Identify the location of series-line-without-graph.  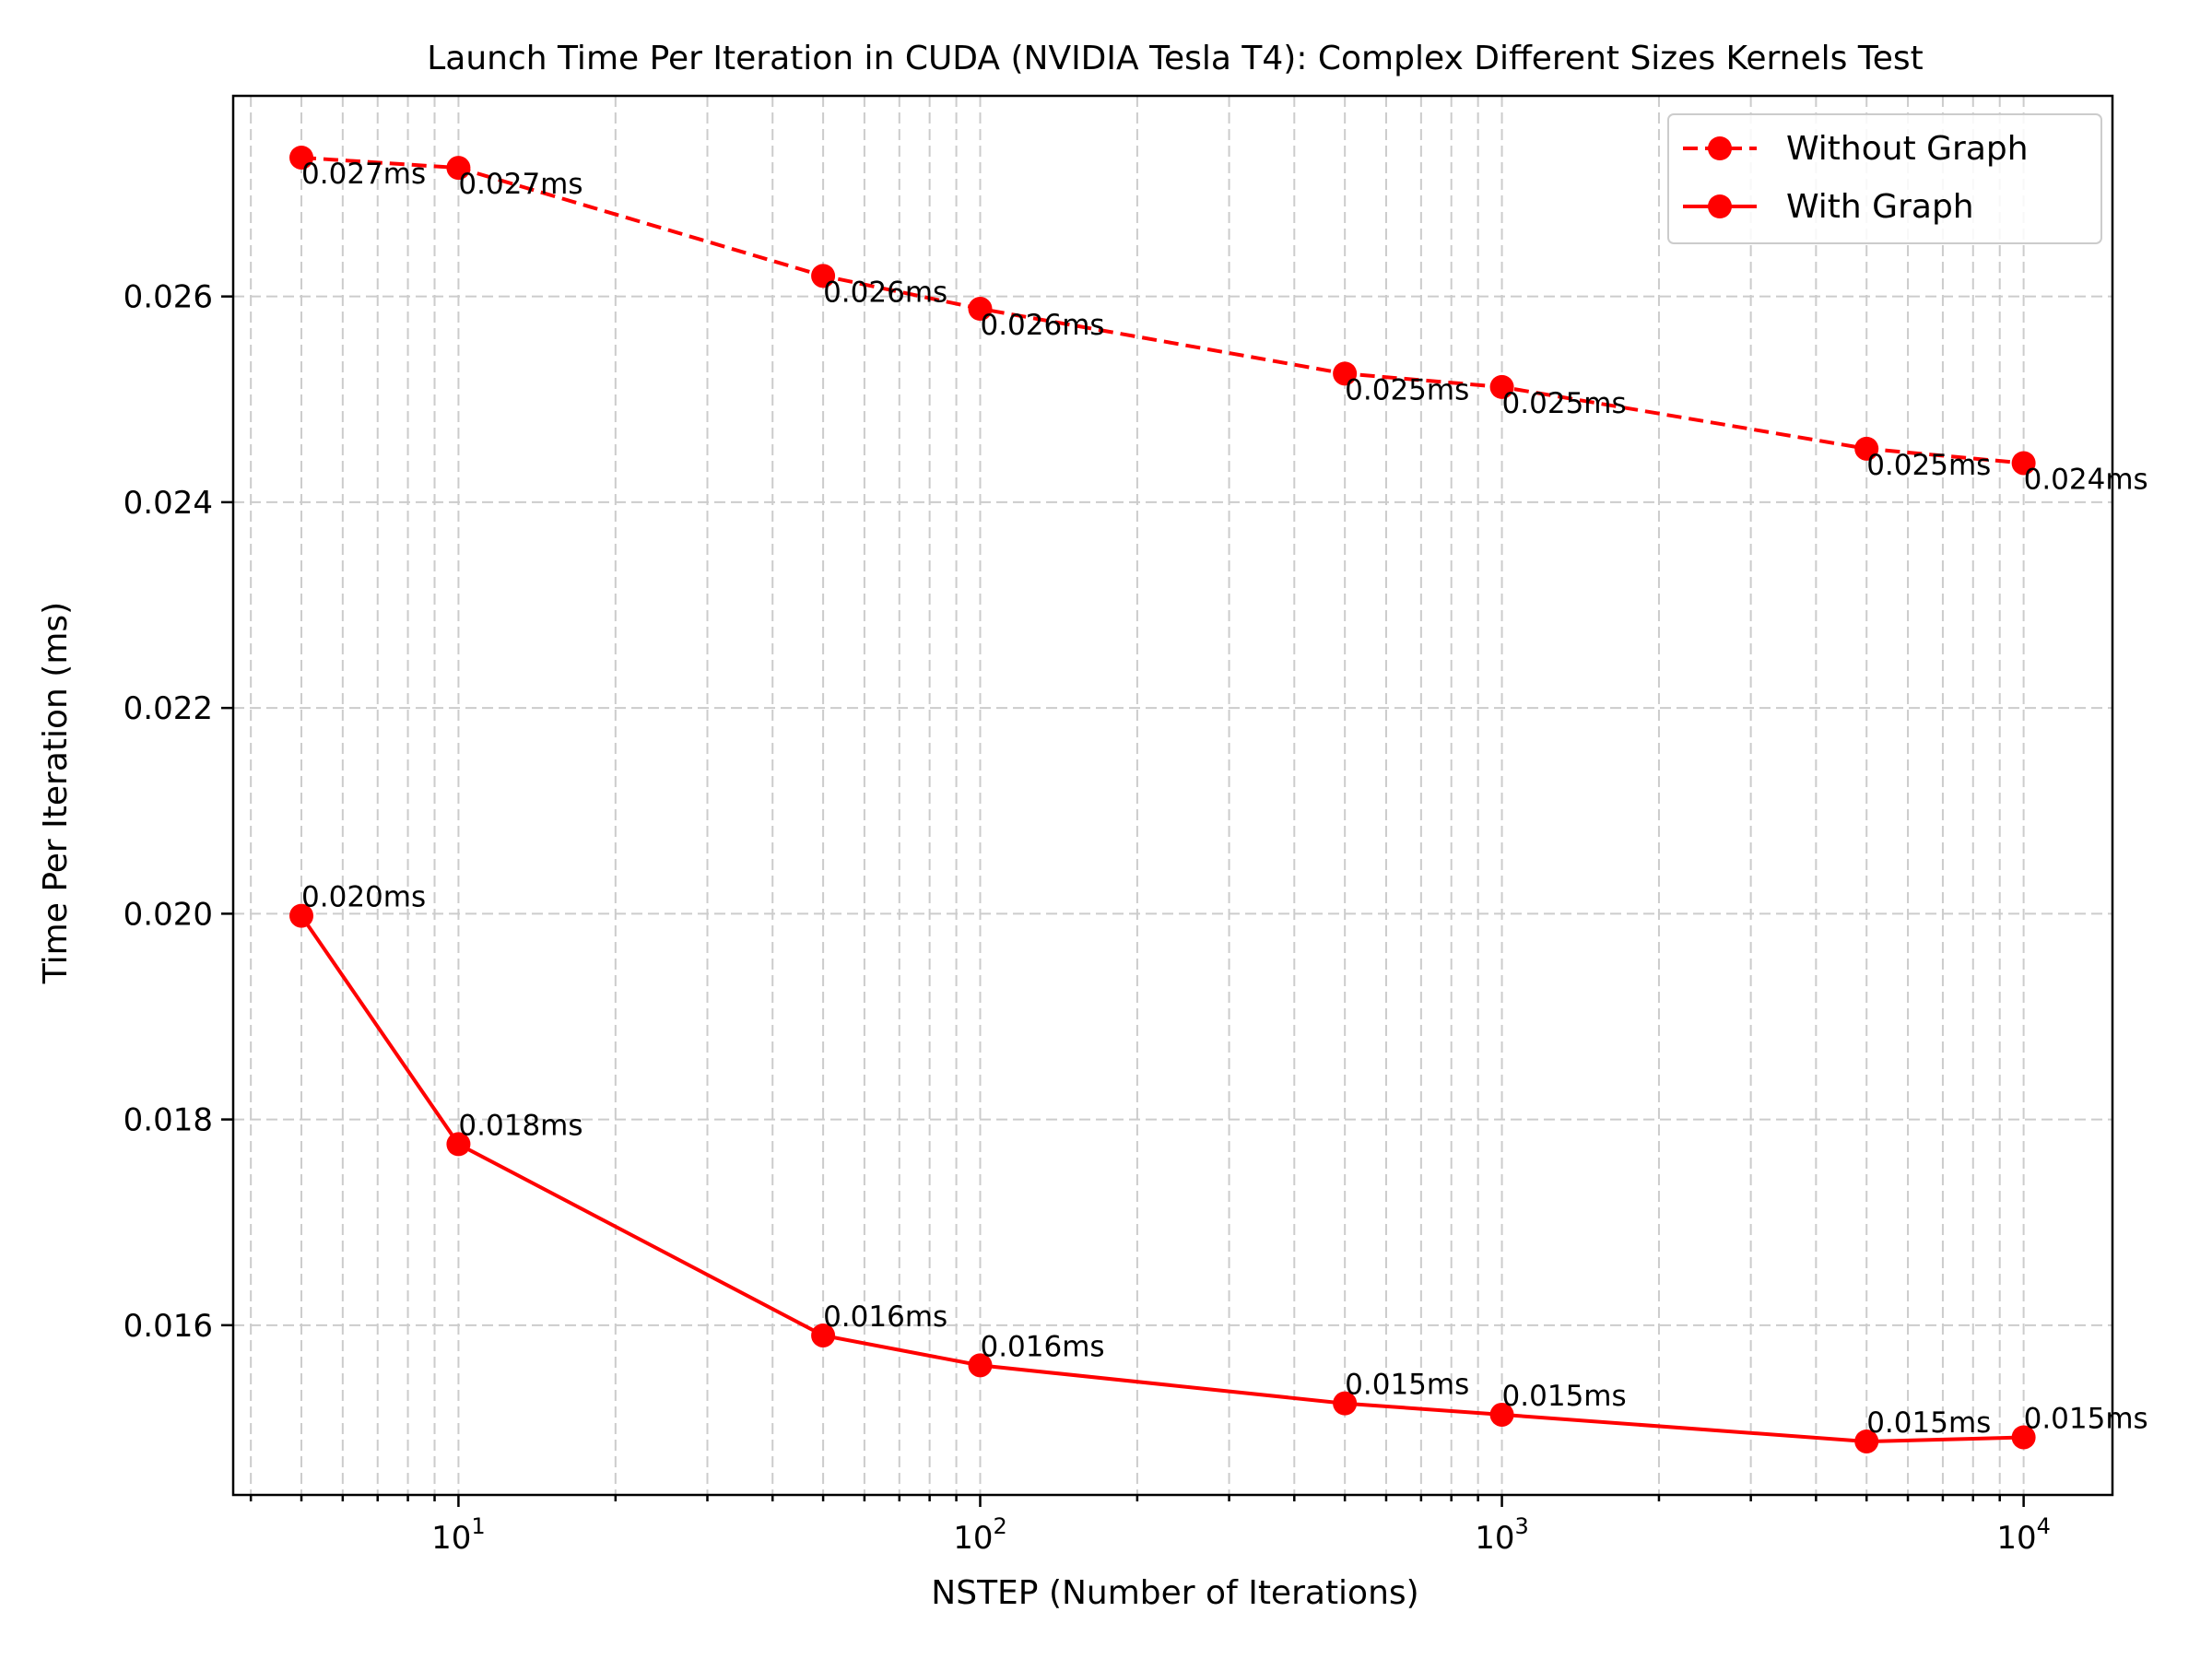
(1162, 310).